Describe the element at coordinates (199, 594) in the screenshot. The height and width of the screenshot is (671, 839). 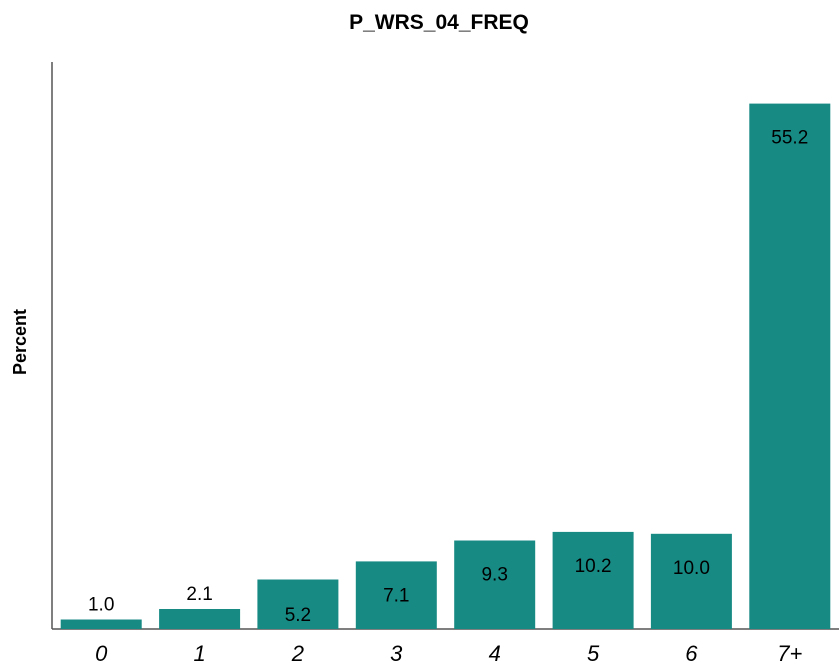
I see `data-label-1: 2.1` at that location.